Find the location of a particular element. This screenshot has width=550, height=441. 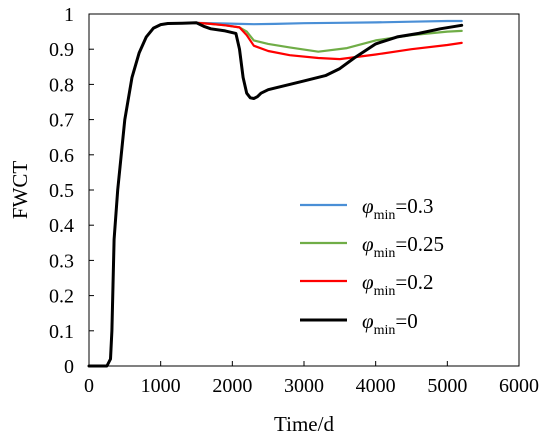

x-tick-label: 2000 is located at coordinates (232, 386).